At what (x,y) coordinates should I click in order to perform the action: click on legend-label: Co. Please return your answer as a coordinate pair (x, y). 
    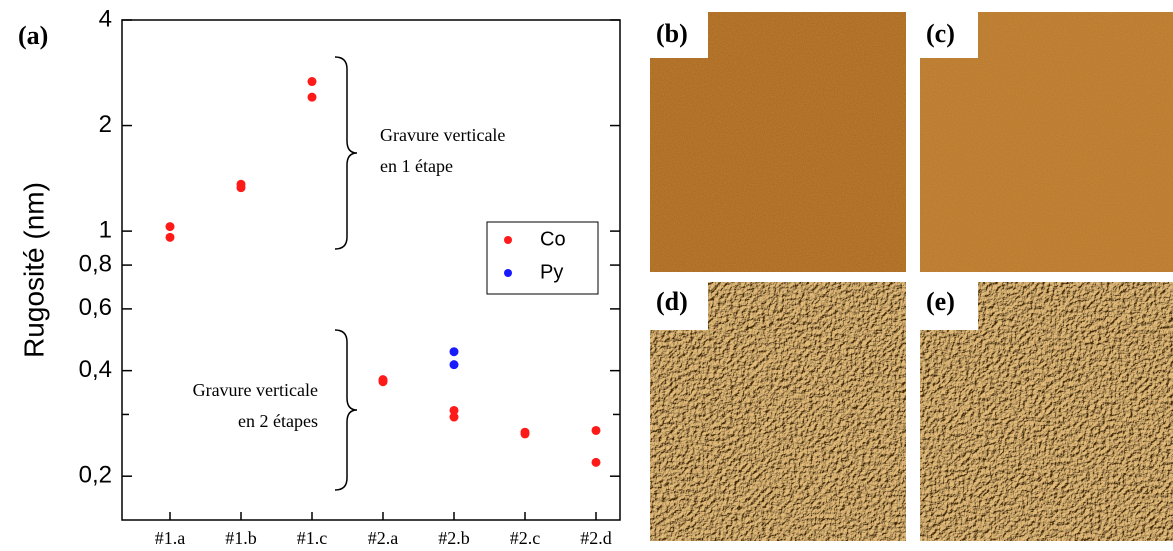
    Looking at the image, I should click on (553, 239).